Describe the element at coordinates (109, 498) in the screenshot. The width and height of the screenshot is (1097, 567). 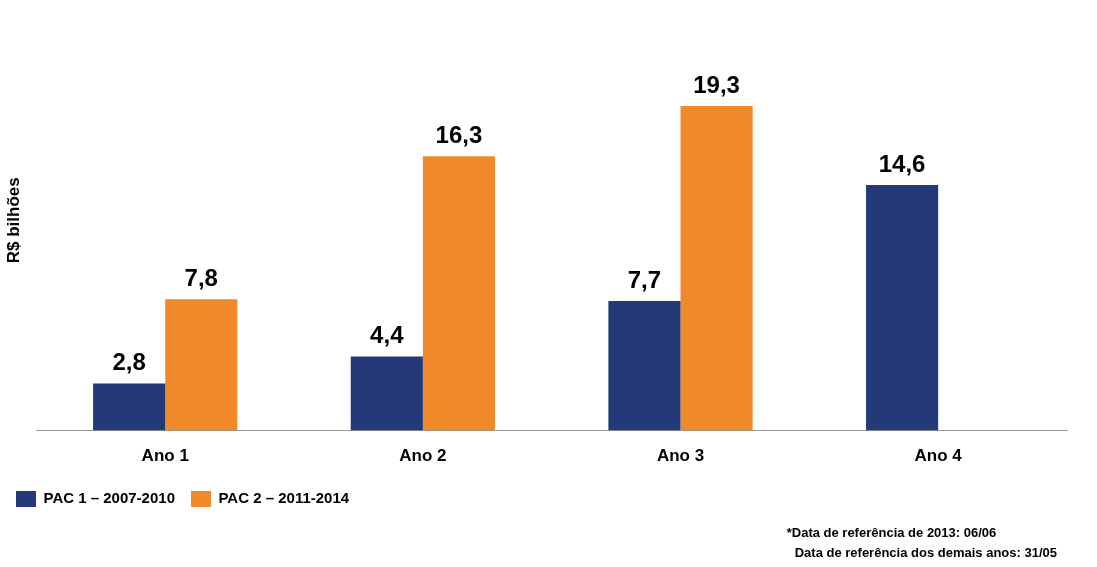
I see `legend-label: PAC 1 – 2007-2010` at that location.